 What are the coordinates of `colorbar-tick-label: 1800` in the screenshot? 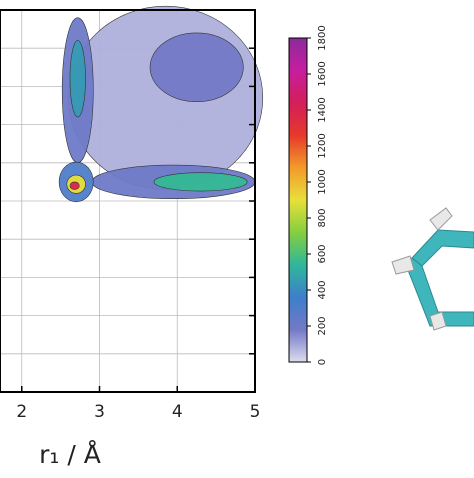 It's located at (322, 37).